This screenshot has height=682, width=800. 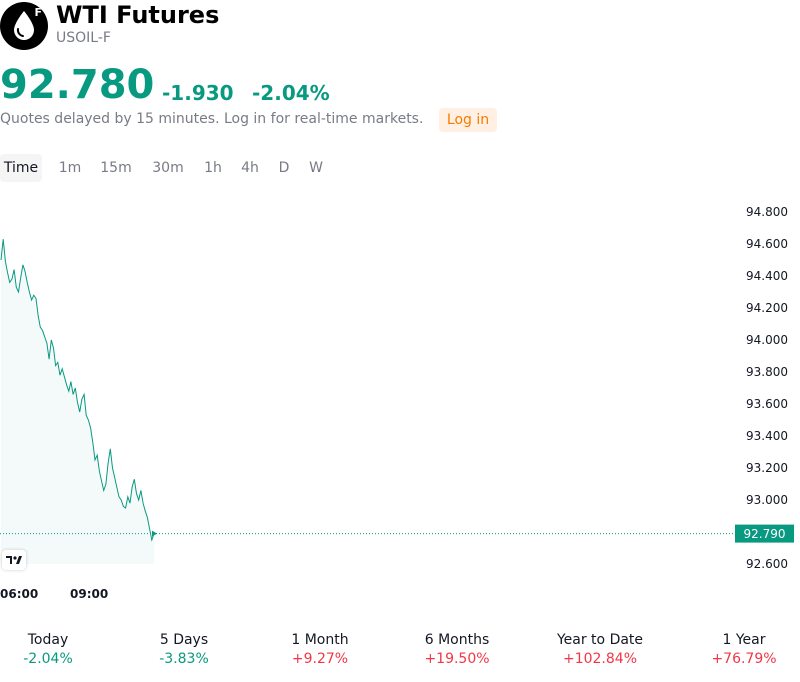 I want to click on period-value: -3.83%, so click(x=184, y=659).